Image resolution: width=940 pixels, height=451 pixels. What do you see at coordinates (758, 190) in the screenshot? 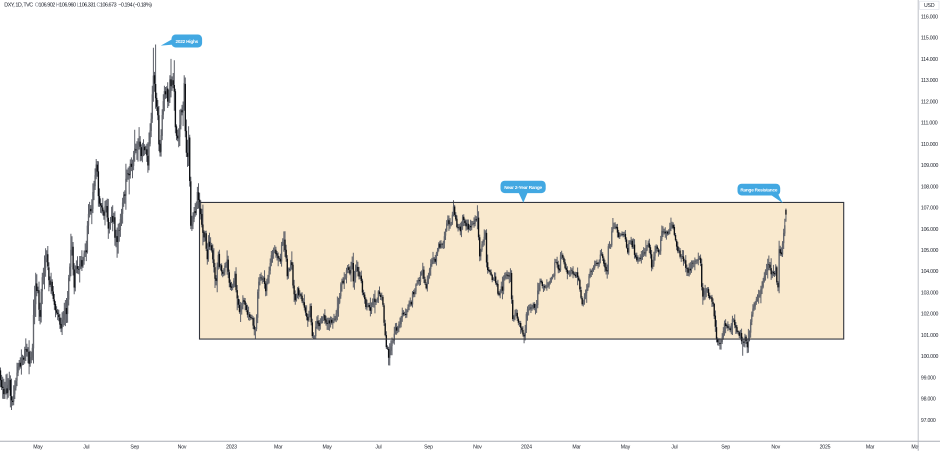
I see `svg-text: Range Resistance` at bounding box center [758, 190].